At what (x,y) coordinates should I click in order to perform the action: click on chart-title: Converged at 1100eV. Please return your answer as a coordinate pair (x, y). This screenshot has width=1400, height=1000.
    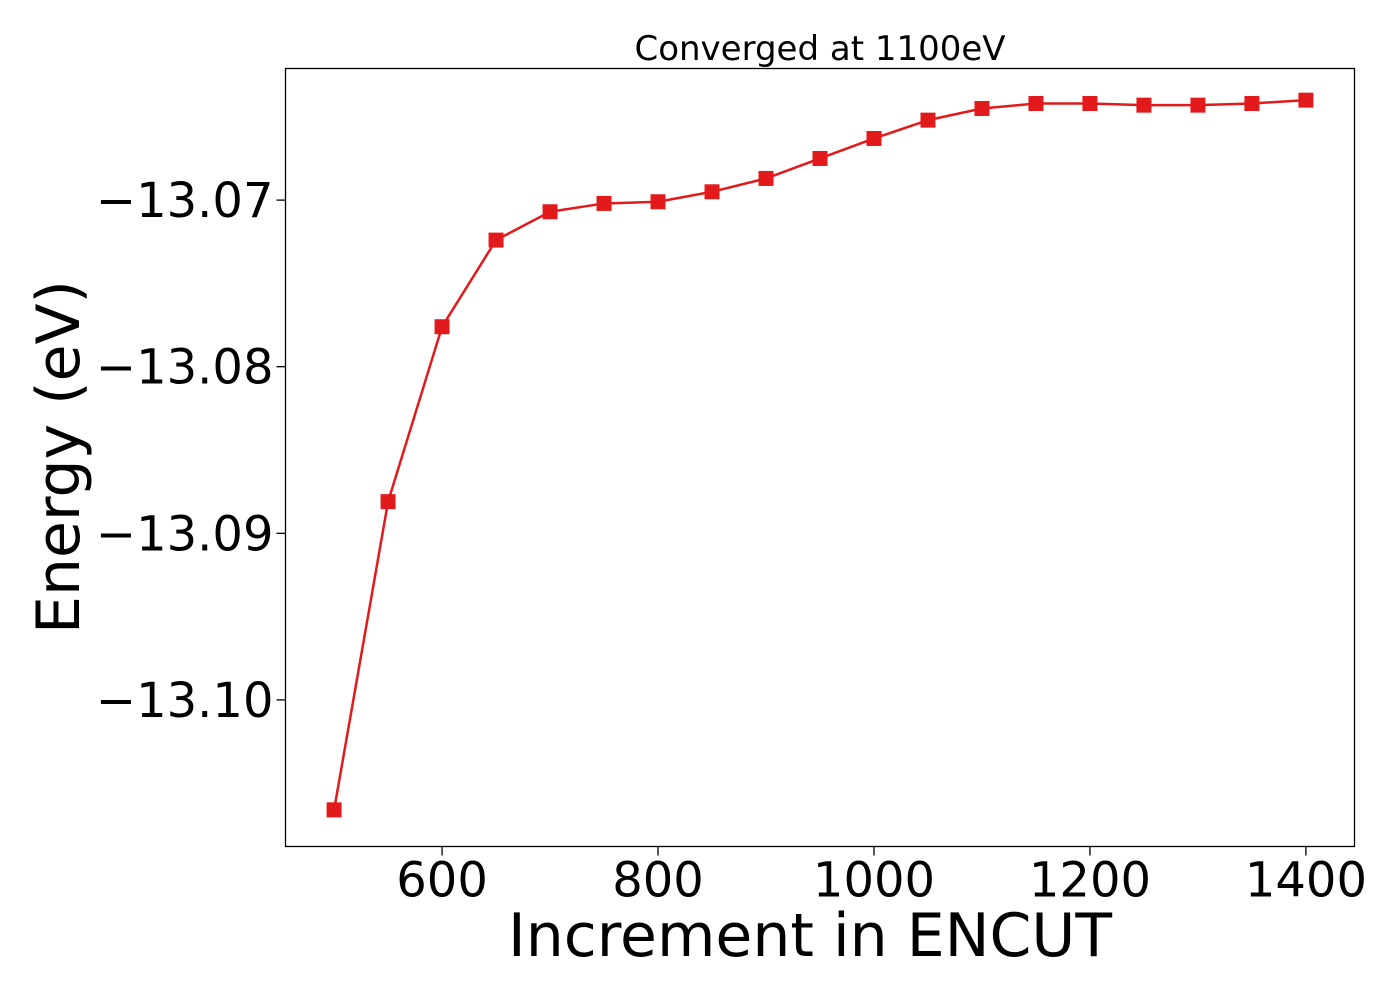
    Looking at the image, I should click on (819, 49).